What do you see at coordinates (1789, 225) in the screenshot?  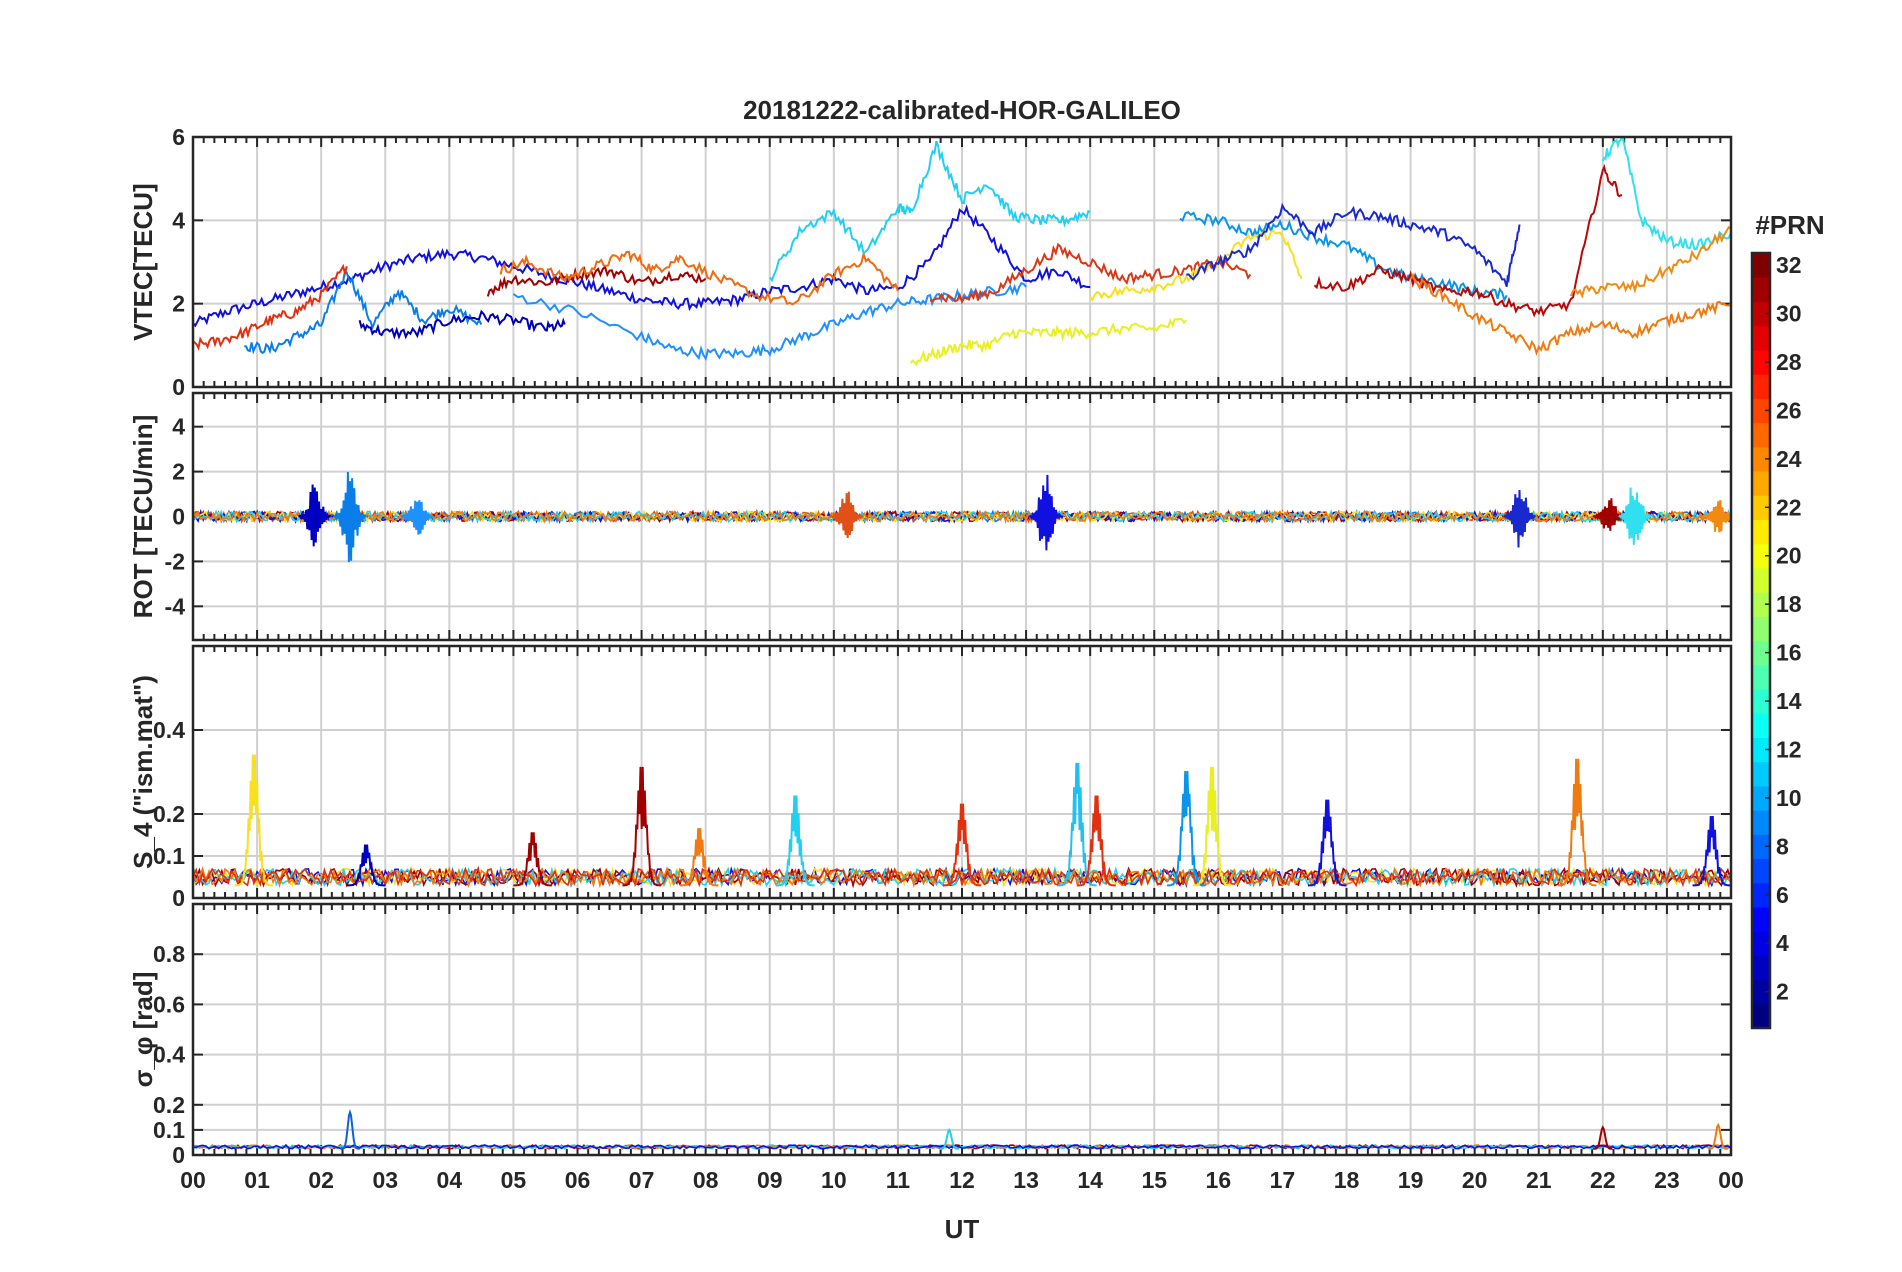 I see `colorbar-label: #PRN` at bounding box center [1789, 225].